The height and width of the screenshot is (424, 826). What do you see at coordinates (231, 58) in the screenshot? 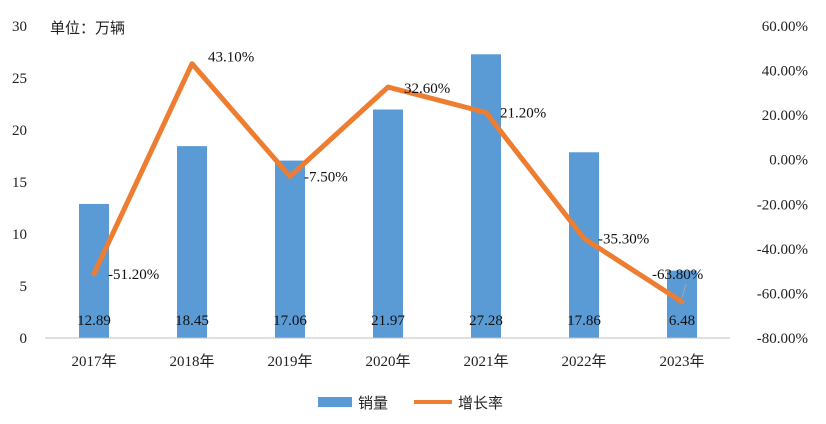
I see `line-value-label: 43.10%` at bounding box center [231, 58].